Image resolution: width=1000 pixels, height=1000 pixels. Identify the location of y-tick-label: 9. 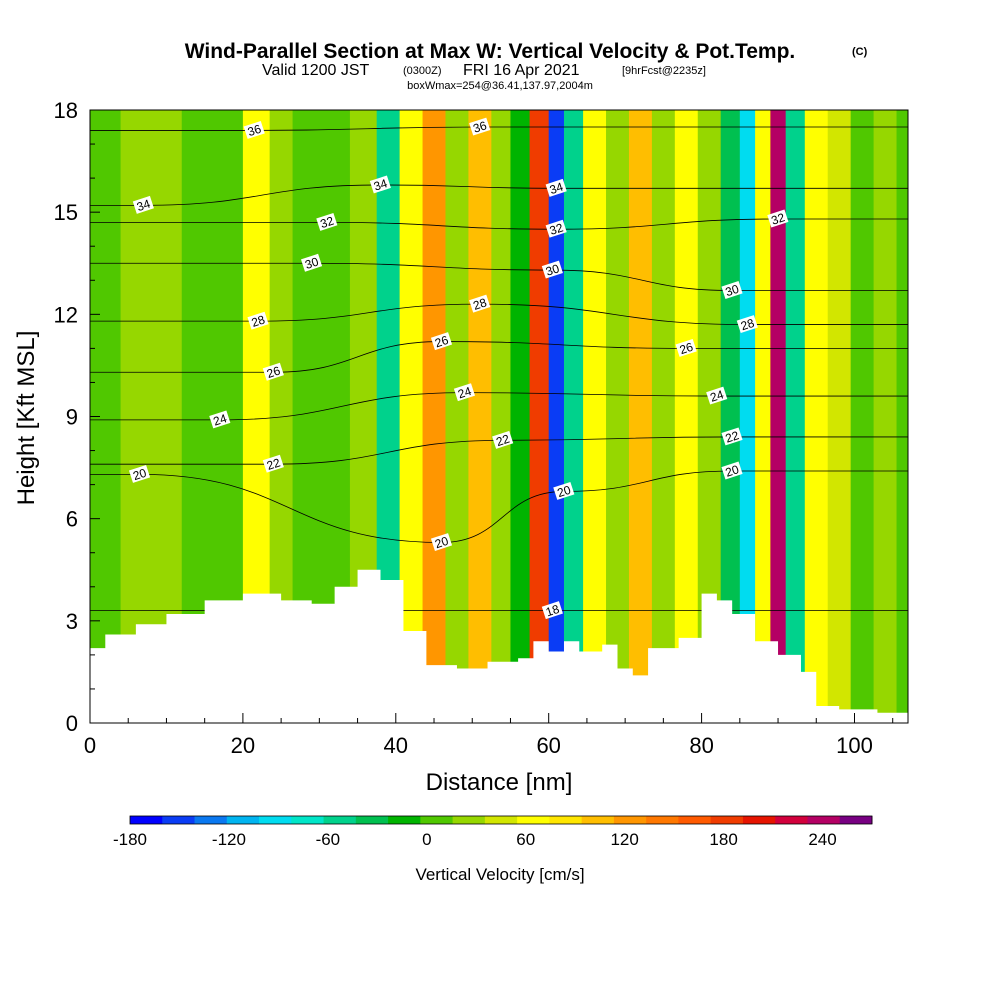
(72, 417).